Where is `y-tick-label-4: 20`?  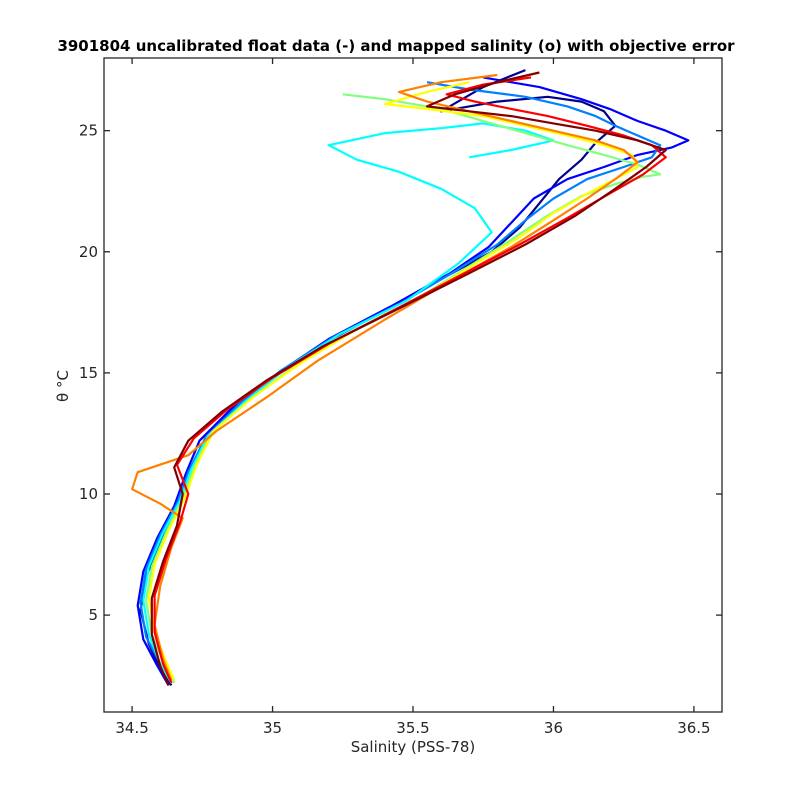 y-tick-label-4: 20 is located at coordinates (88, 252).